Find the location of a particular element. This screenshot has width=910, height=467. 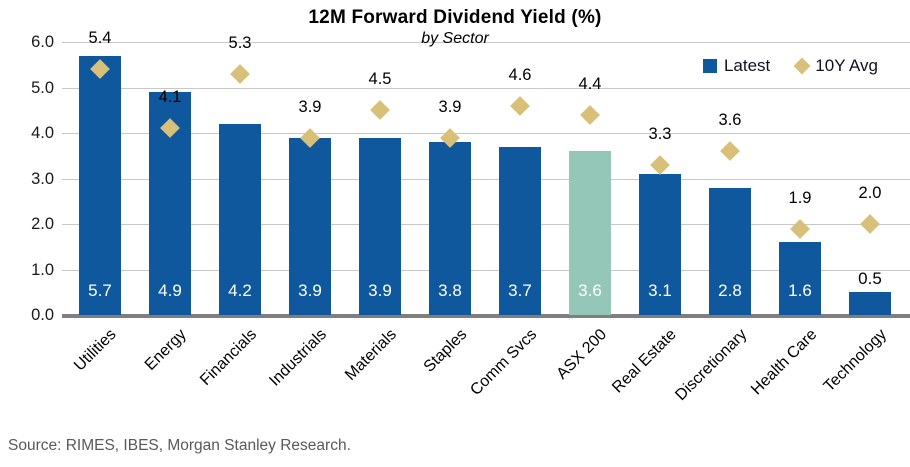

x-category-label: Health Care is located at coordinates (784, 362).